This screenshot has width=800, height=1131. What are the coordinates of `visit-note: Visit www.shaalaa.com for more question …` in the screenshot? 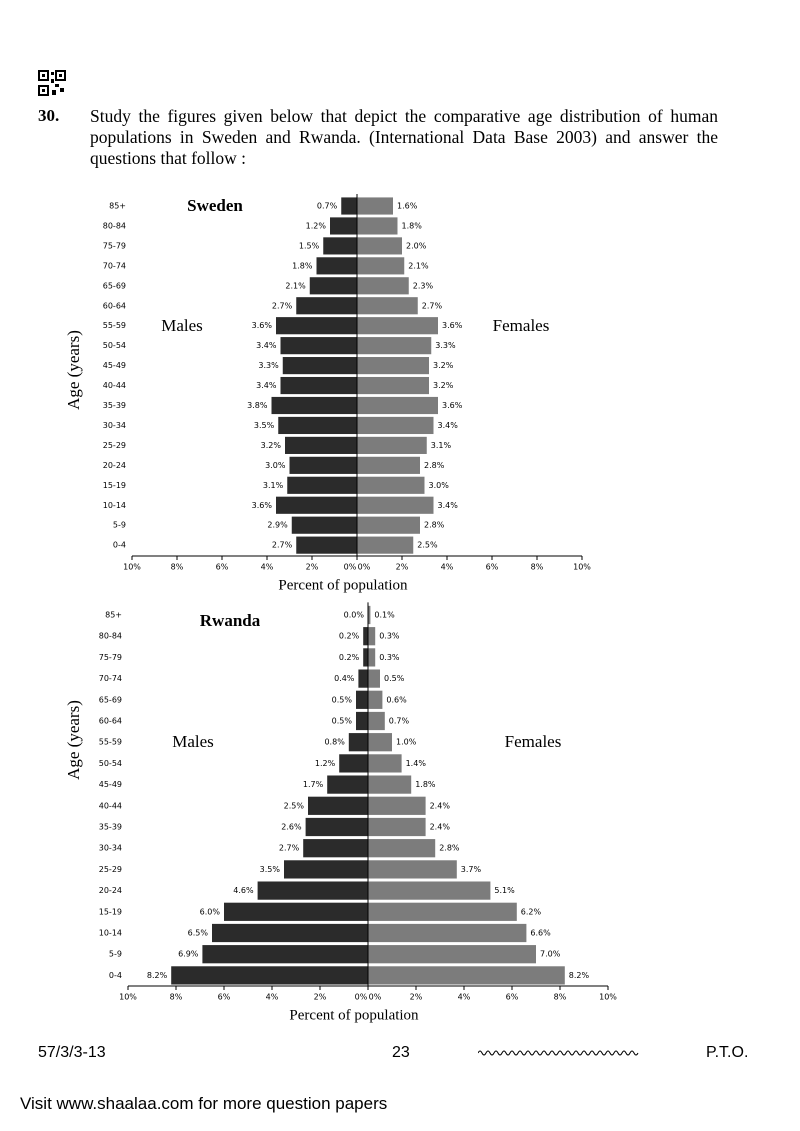 It's located at (204, 1103).